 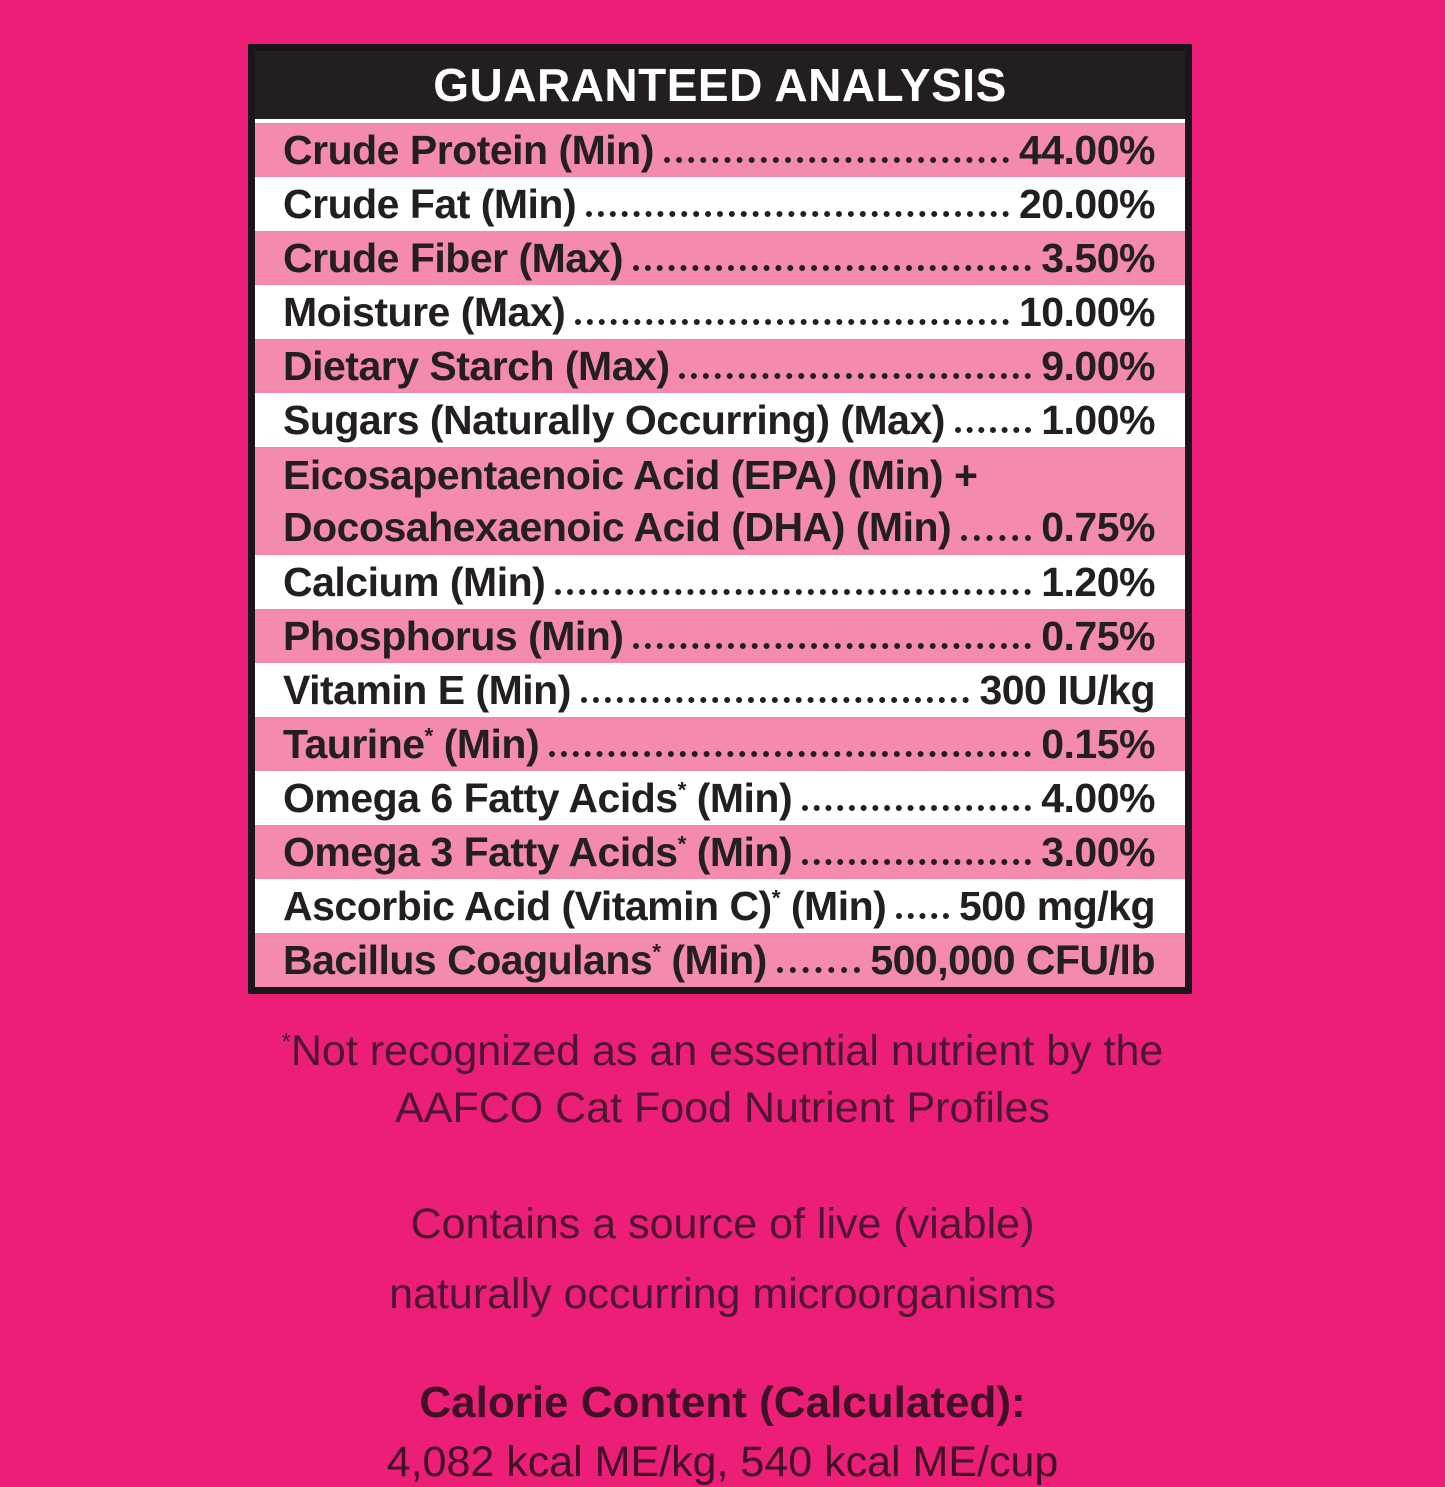 I want to click on row-label: Docosahexaenoic Acid (DHA) (Min), so click(x=617, y=526).